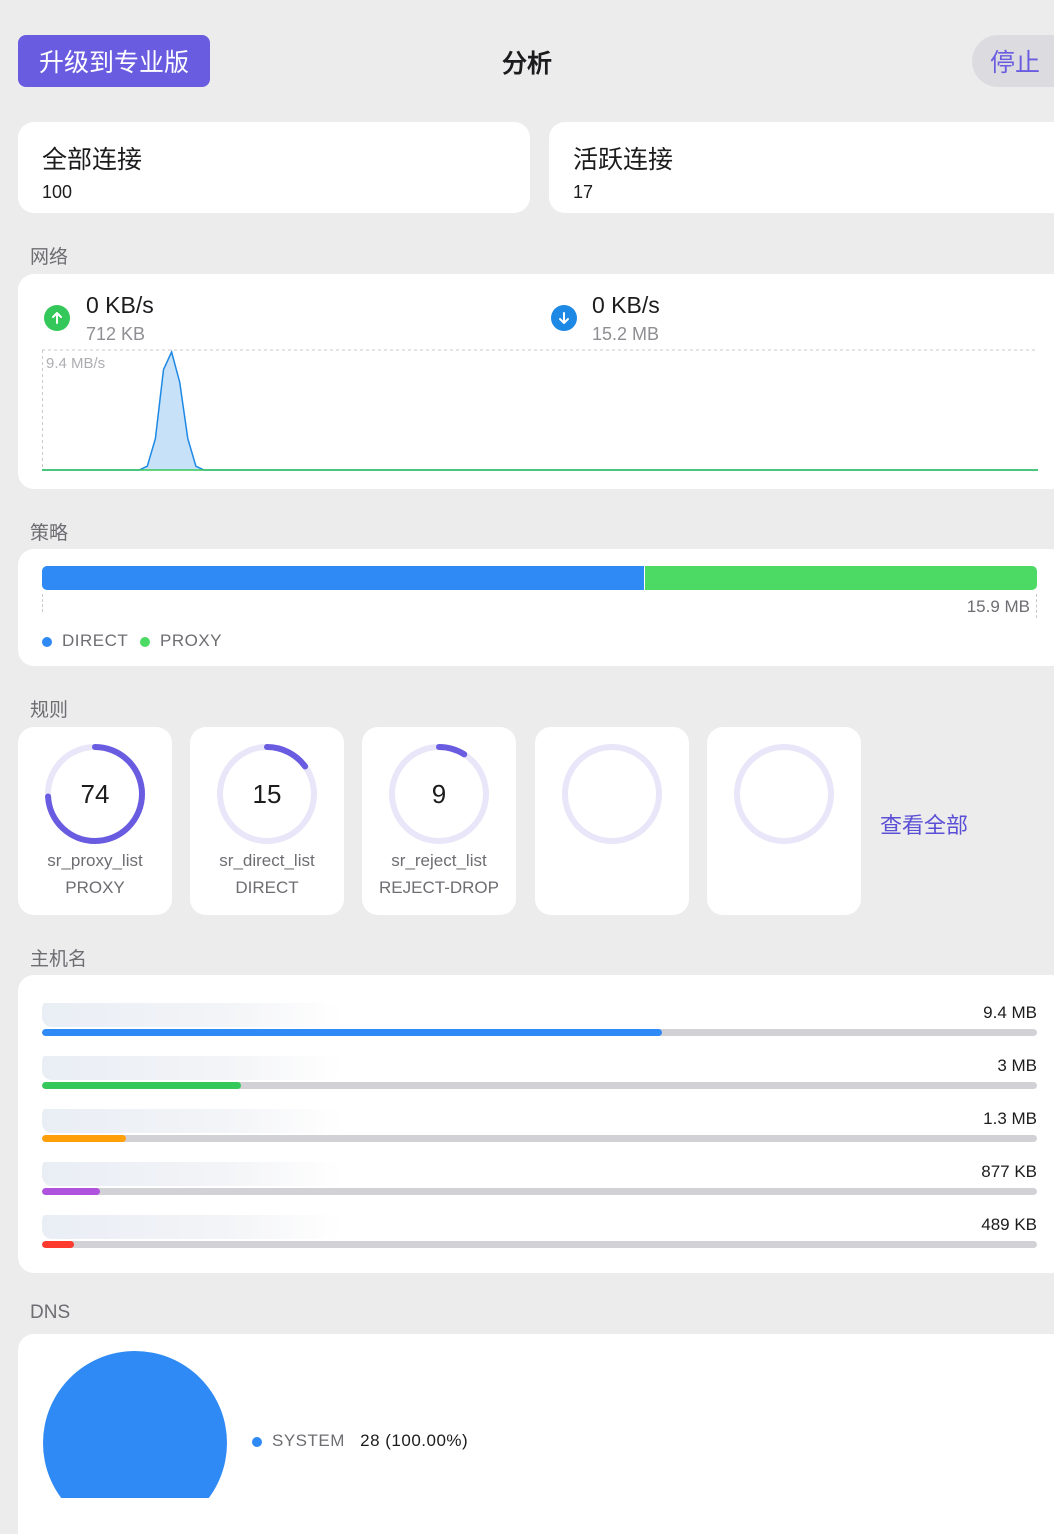 The height and width of the screenshot is (1534, 1054). I want to click on network-card: 0 KB/s 712 KB 0 KB/s 15.2 MB 9.4 MB/s, so click(536, 381).